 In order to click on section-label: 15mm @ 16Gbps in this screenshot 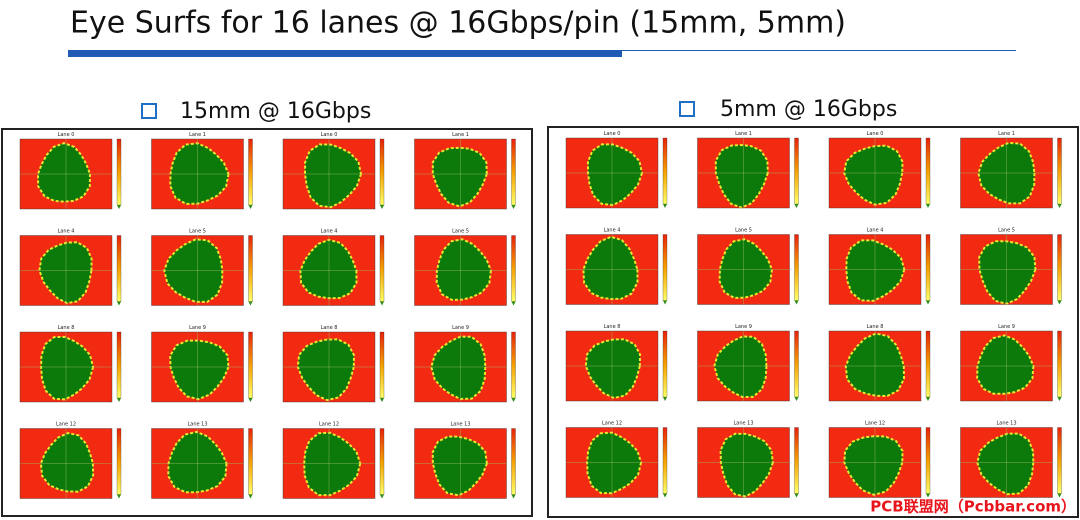, I will do `click(275, 111)`.